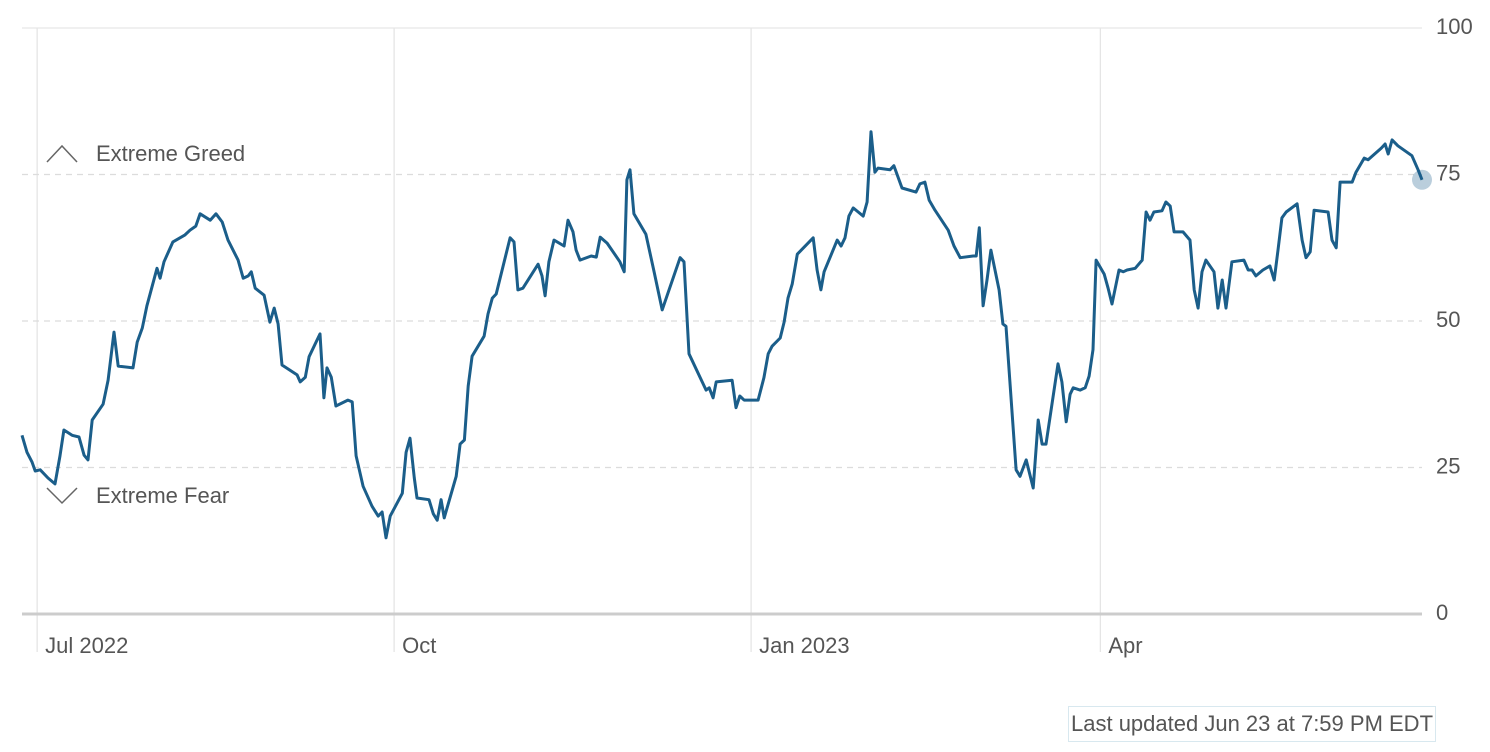  Describe the element at coordinates (62, 153) in the screenshot. I see `up-chevron` at that location.